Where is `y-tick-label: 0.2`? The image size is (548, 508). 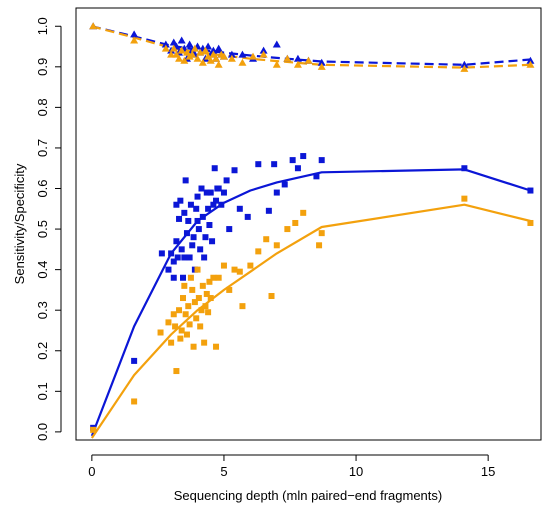
y-tick-label: 0.2 is located at coordinates (42, 351).